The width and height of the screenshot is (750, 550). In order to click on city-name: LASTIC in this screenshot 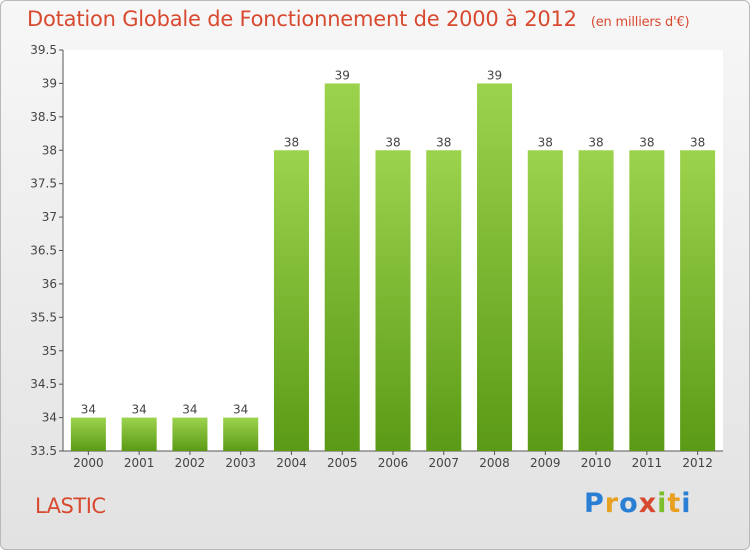, I will do `click(70, 506)`.